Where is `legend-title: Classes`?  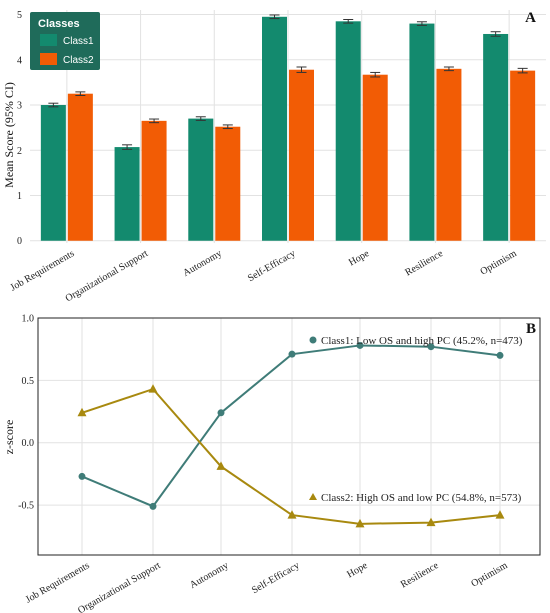 legend-title: Classes is located at coordinates (59, 24).